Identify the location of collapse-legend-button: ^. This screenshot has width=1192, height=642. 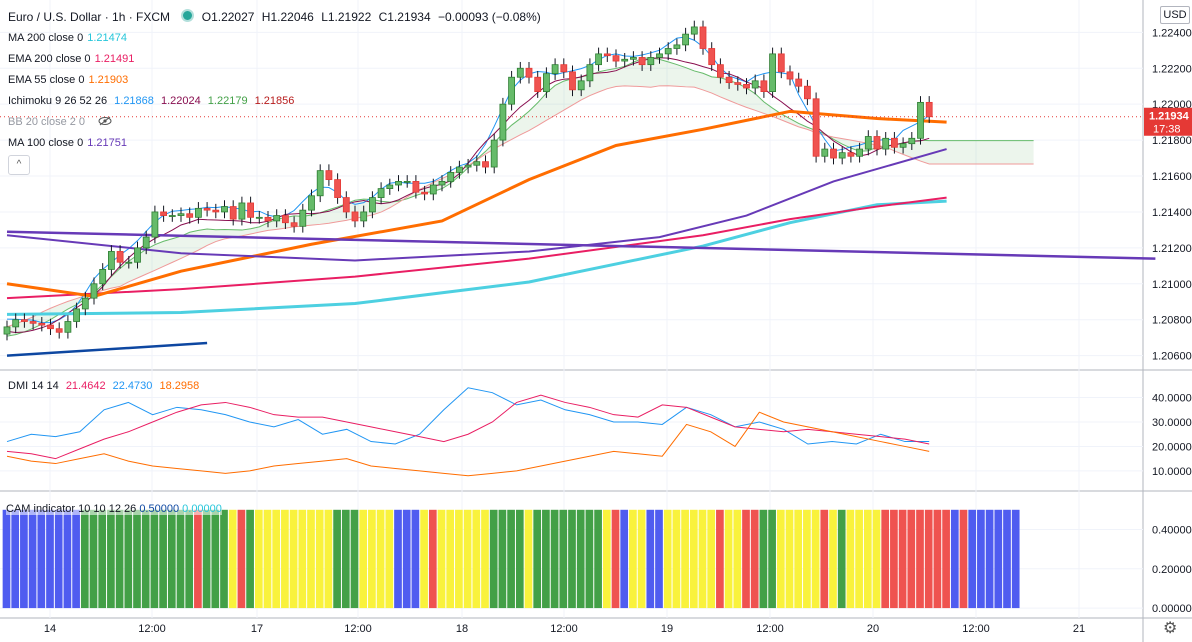
(19, 165).